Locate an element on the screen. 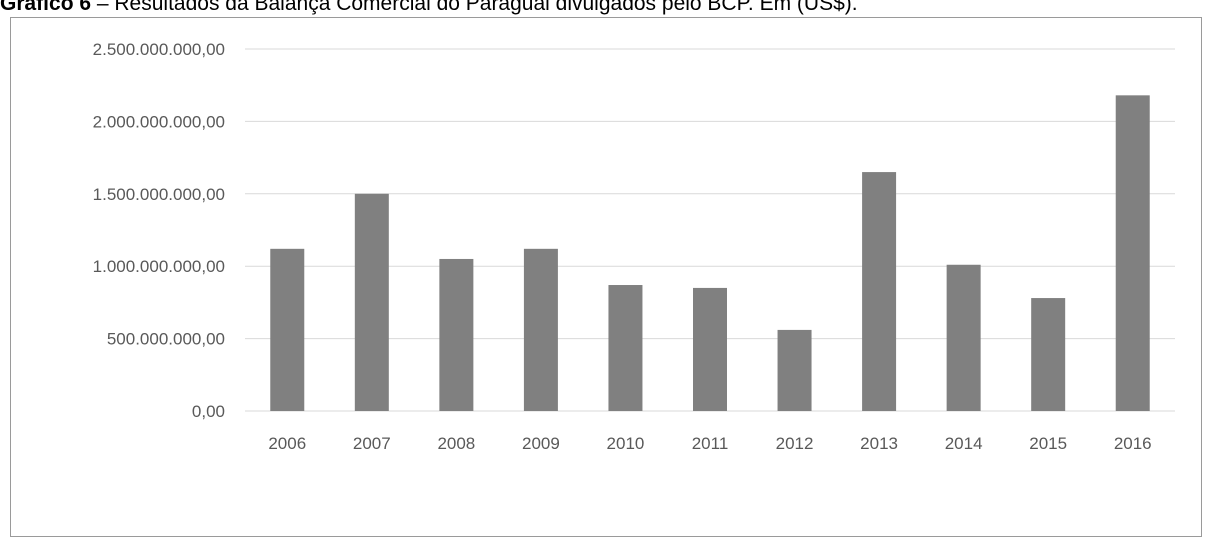 The image size is (1206, 537). bar-2008 is located at coordinates (456, 334).